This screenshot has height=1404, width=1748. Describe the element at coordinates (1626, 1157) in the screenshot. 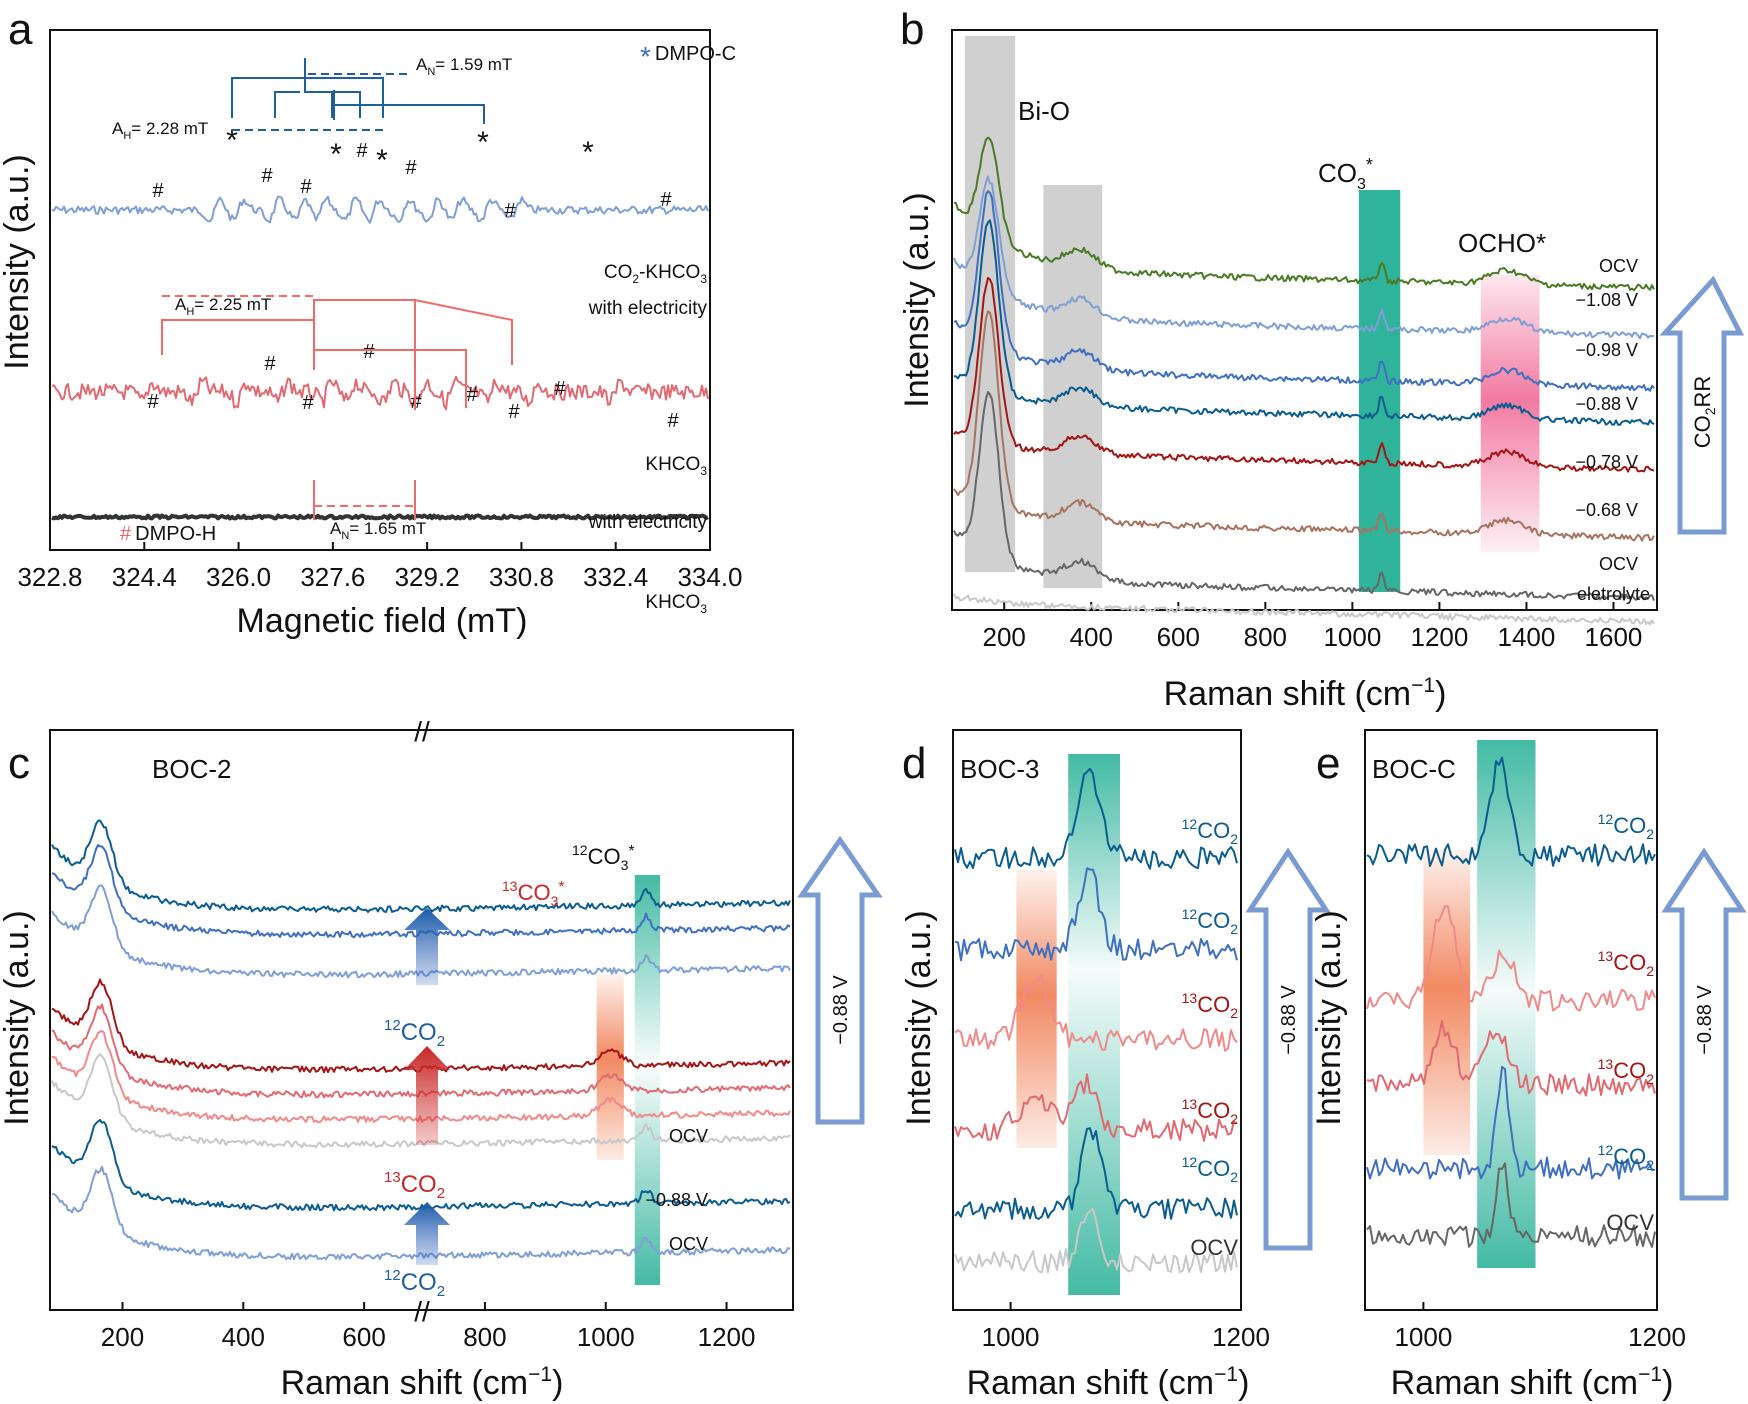

I see `series-label-e: 12CO2` at that location.